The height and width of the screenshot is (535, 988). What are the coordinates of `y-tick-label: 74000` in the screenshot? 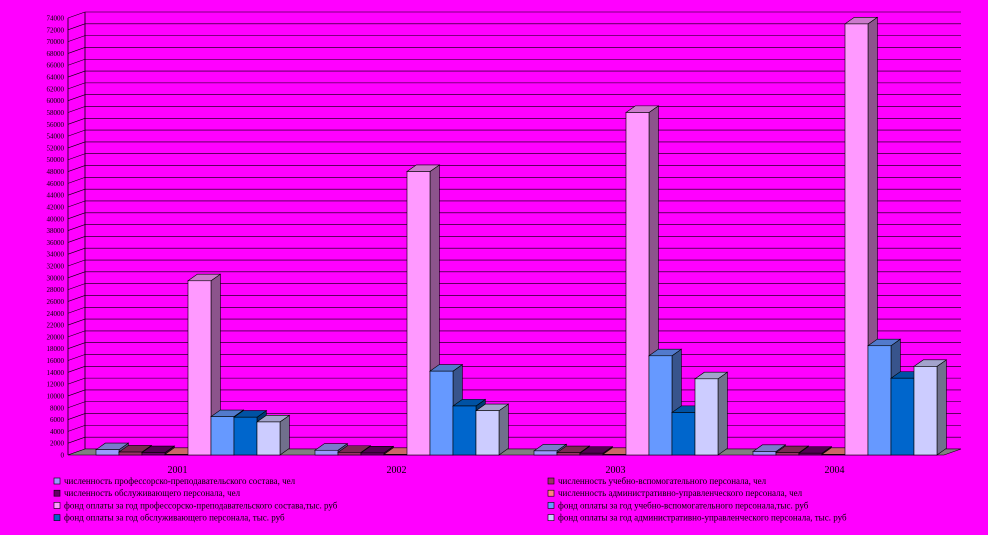 It's located at (56, 19).